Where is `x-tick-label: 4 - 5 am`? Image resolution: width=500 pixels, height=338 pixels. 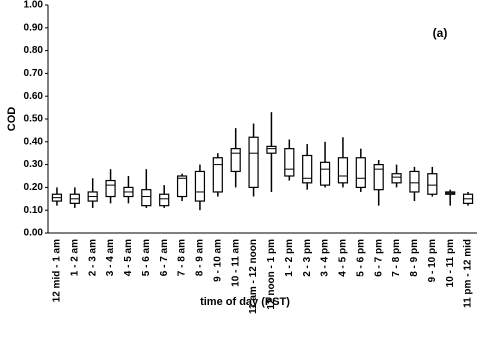
x-tick-label: 4 - 5 am is located at coordinates (128, 257).